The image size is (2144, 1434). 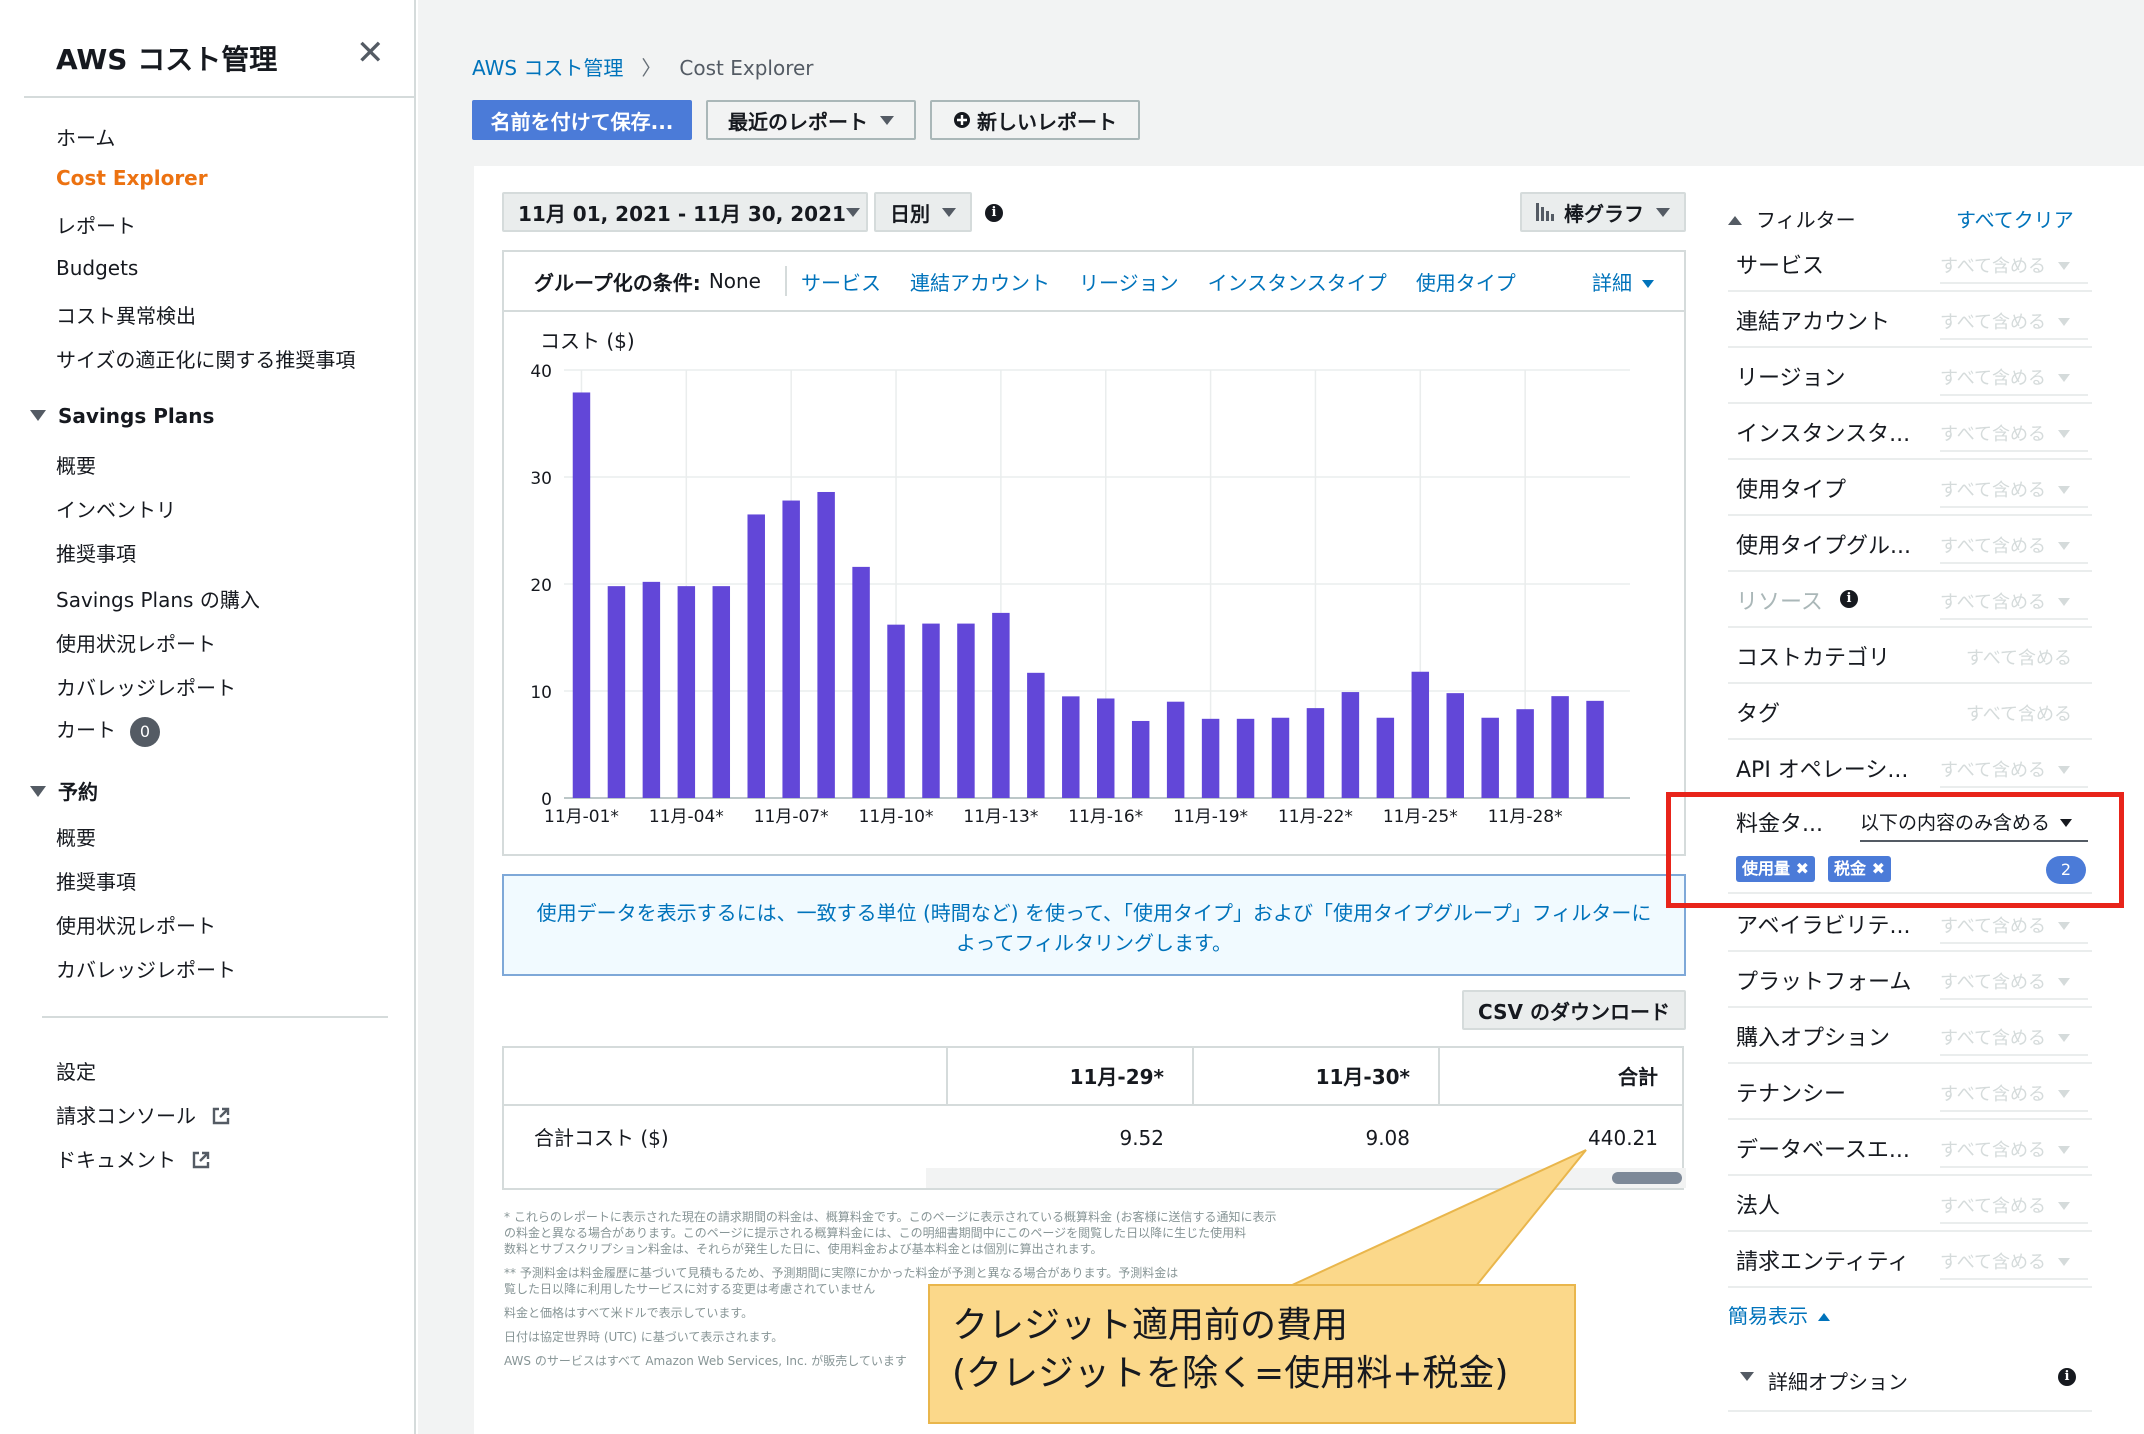 What do you see at coordinates (923, 212) in the screenshot?
I see `granularity-select: 日別` at bounding box center [923, 212].